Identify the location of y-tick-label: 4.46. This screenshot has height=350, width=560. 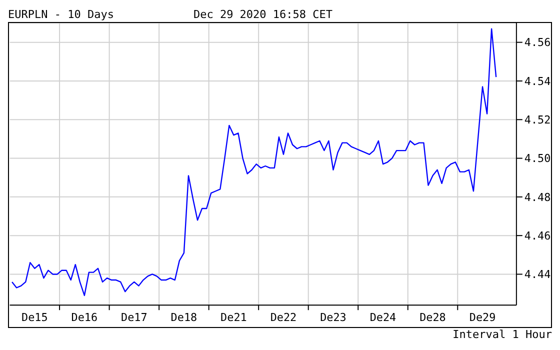
(537, 235).